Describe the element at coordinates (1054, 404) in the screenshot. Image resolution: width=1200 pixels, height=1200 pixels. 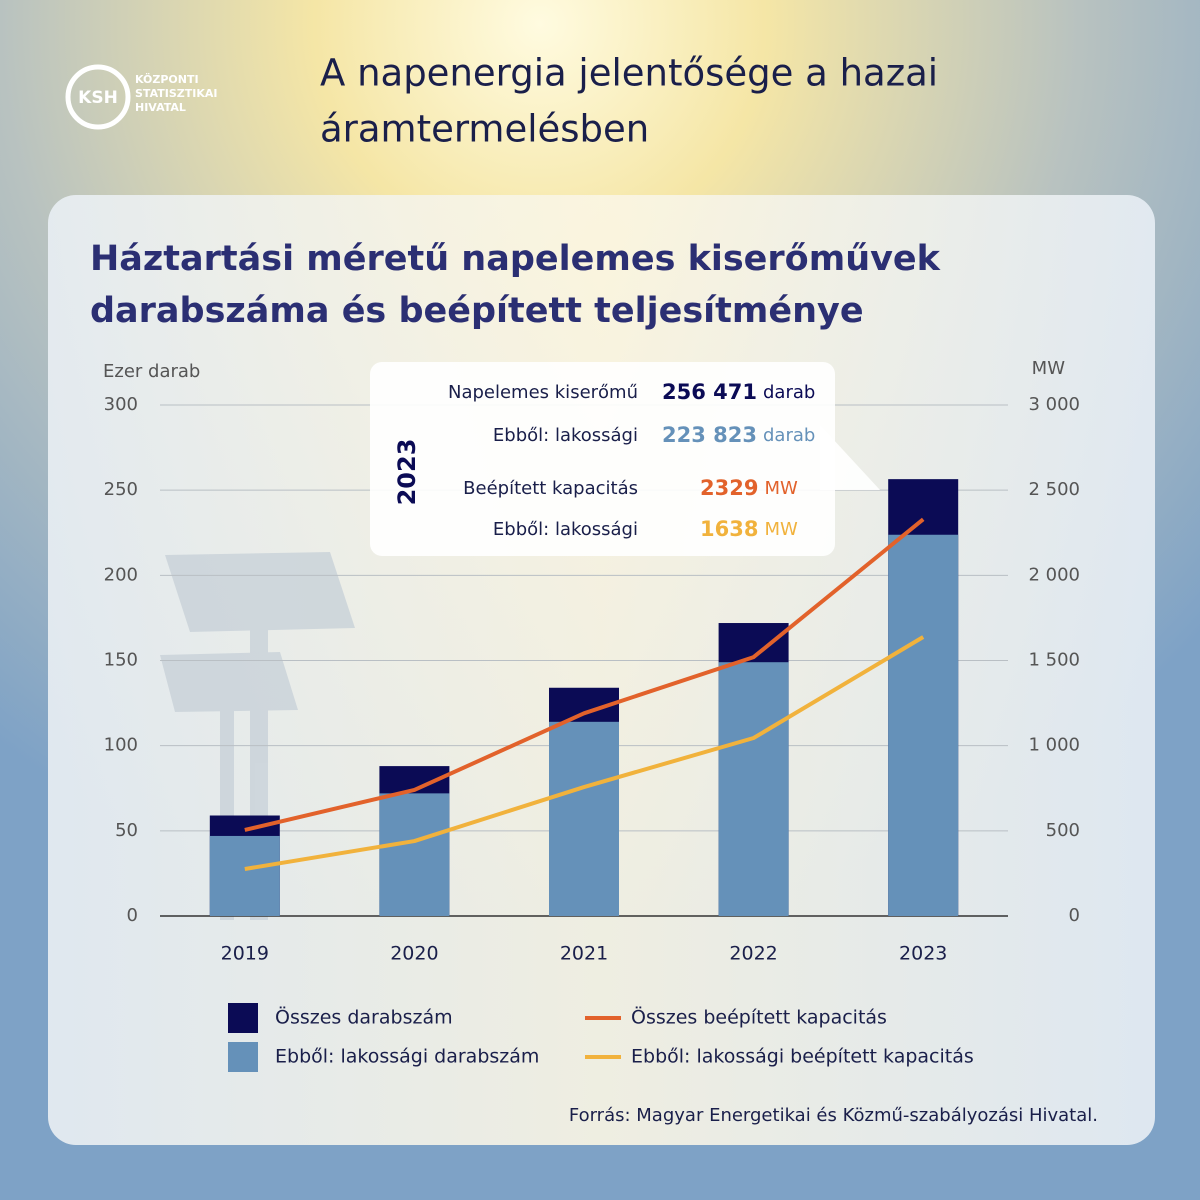
I see `y2-tick-label: 3 000` at that location.